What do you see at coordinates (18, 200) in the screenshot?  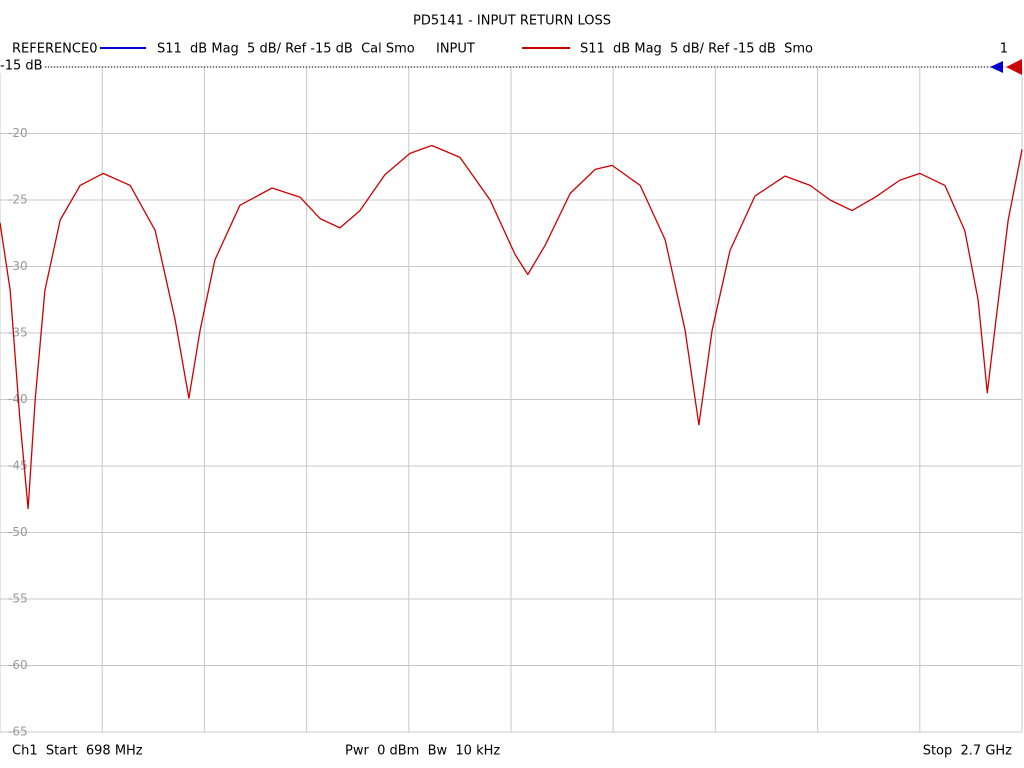 I see `y-tick-label: -25` at bounding box center [18, 200].